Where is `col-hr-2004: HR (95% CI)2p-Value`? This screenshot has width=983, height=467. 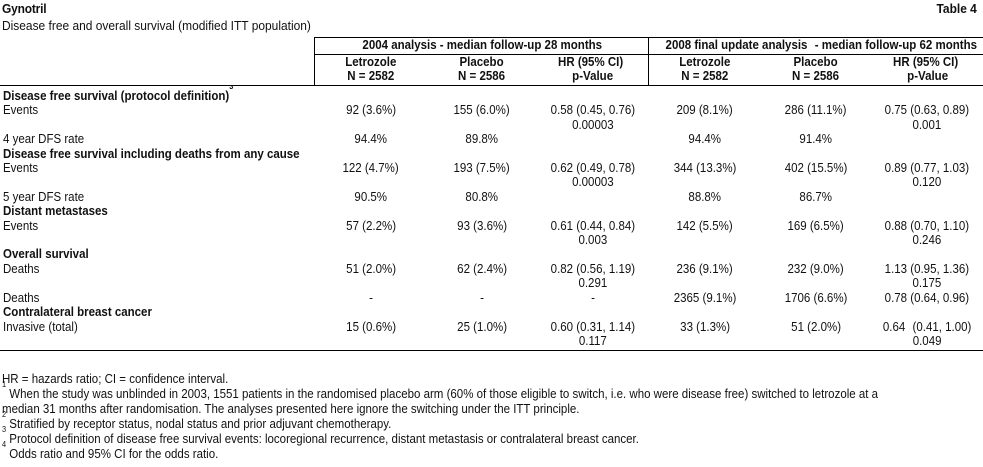 col-hr-2004: HR (95% CI)2p-Value is located at coordinates (593, 70).